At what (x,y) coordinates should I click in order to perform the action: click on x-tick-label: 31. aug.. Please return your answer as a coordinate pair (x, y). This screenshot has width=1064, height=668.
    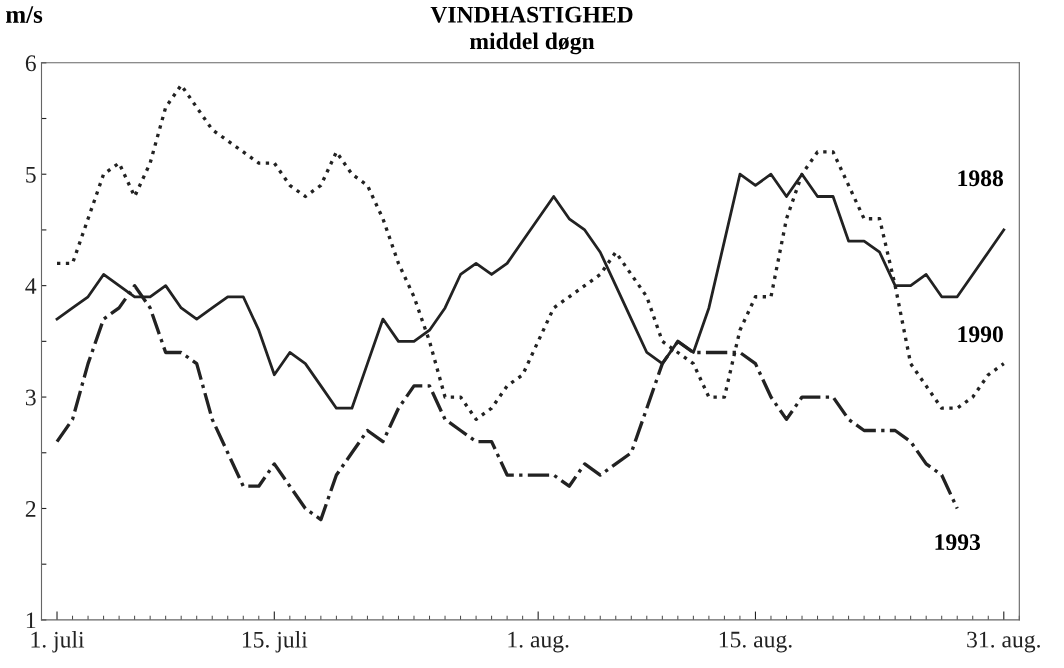
    Looking at the image, I should click on (1003, 642).